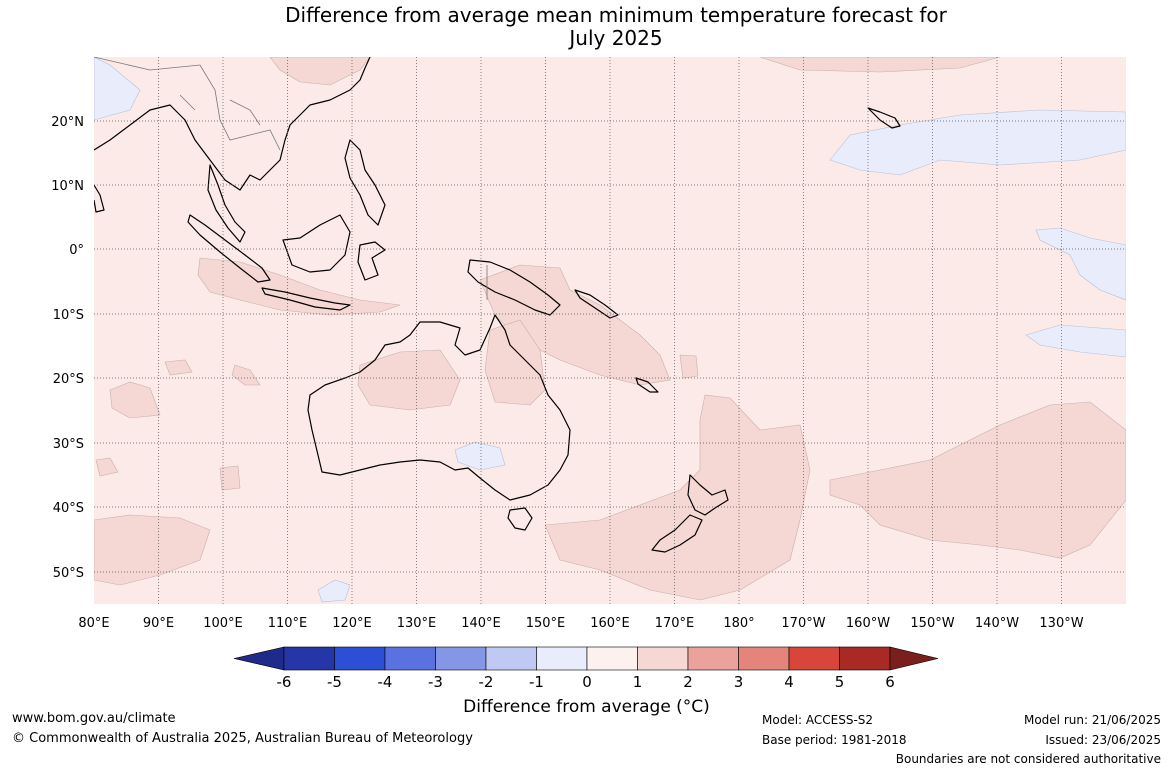 The width and height of the screenshot is (1173, 770). I want to click on colorbar-tick-label: -6, so click(284, 682).